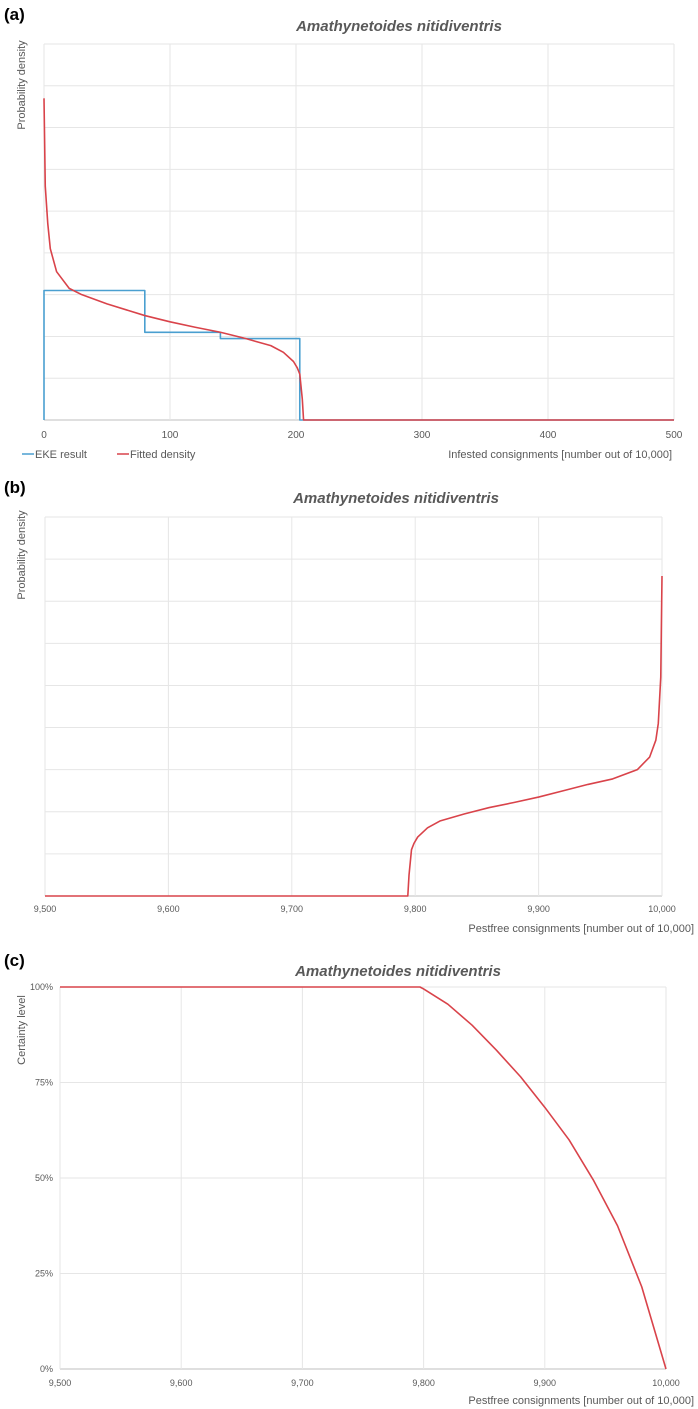 This screenshot has width=698, height=1409. I want to click on y-axis-label-a: Probability density, so click(22, 85).